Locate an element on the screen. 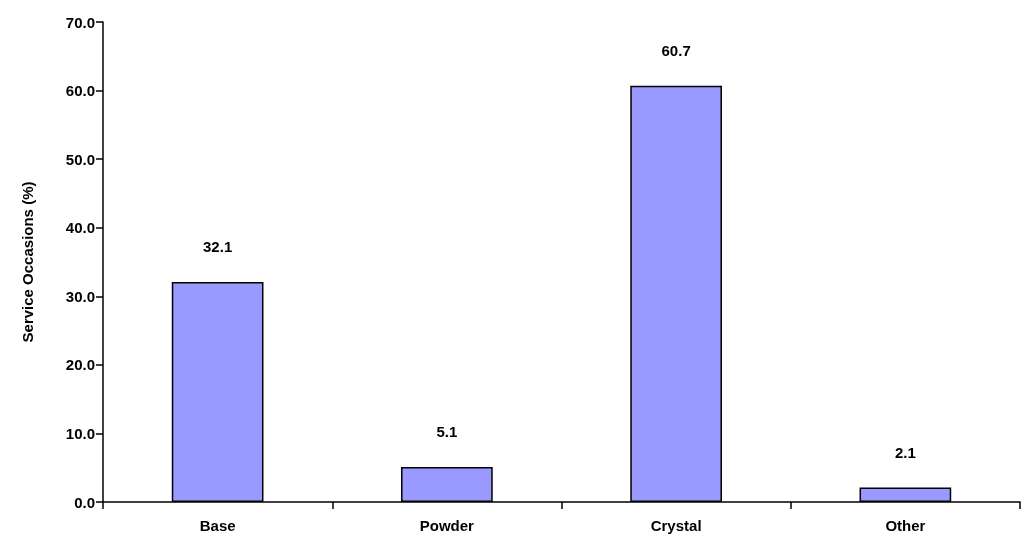 The image size is (1027, 547). y-tick-label: 0.0 is located at coordinates (84, 502).